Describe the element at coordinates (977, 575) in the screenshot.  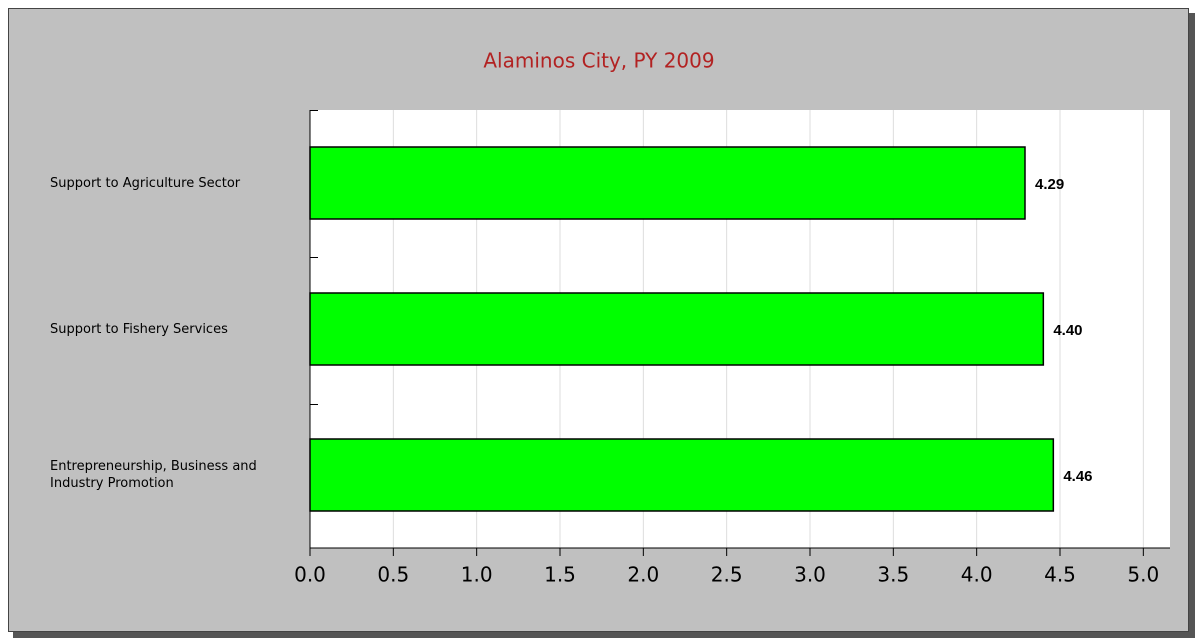
I see `x-tick-label: 4.0` at that location.